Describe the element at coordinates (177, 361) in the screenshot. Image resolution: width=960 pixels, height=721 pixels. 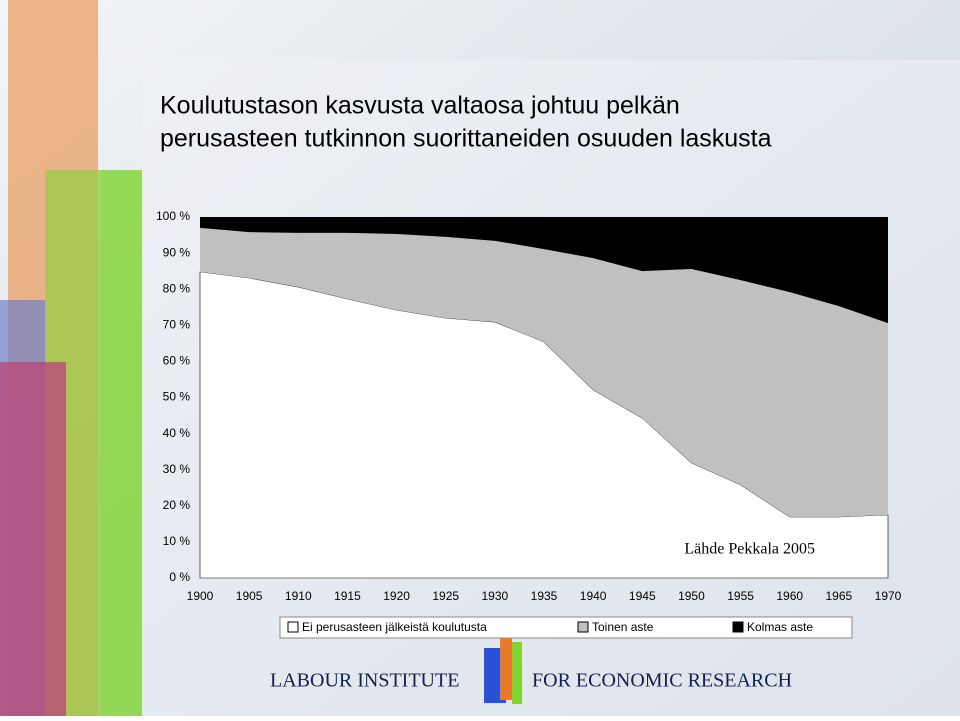
I see `y-tick-label: 60 %` at that location.